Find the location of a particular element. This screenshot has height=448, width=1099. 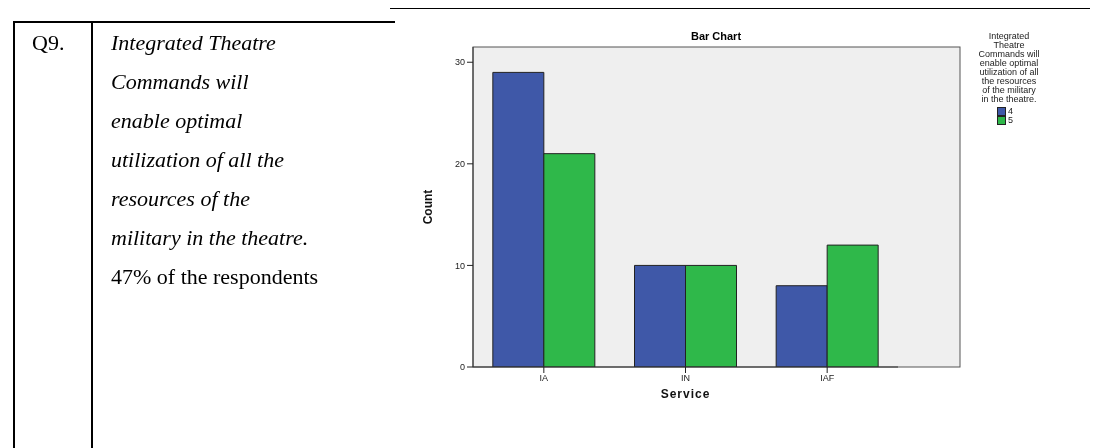

text: Q9. is located at coordinates (48, 43).